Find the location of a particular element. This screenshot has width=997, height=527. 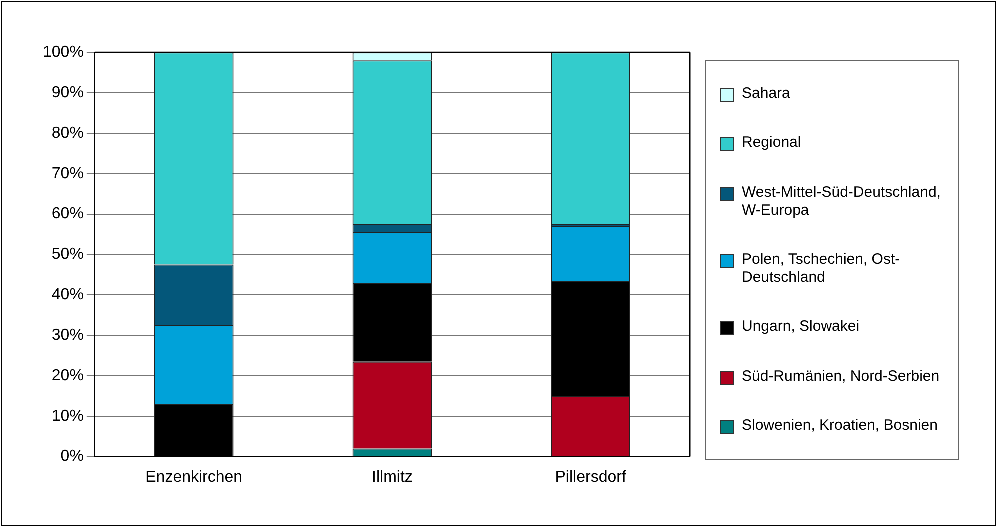

legend-label: Süd-Rumänien, Nord-Serbien is located at coordinates (841, 377).